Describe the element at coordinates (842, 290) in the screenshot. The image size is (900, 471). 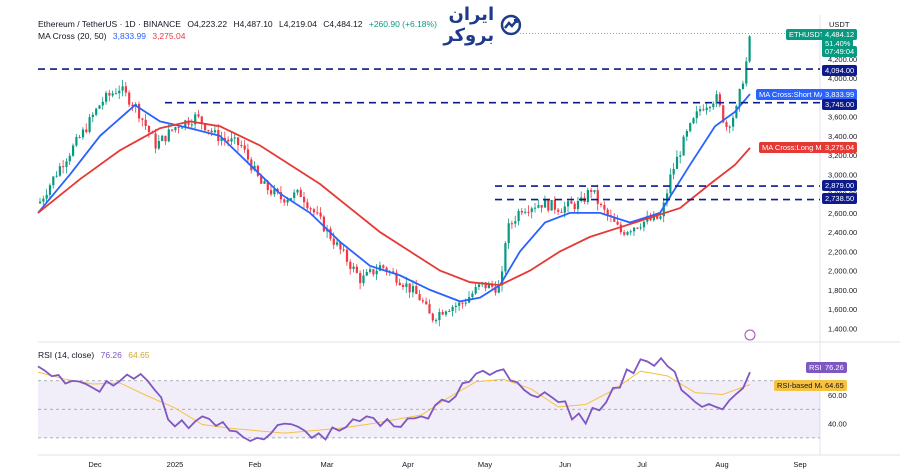
I see `price-tick-label: 1,800.00` at that location.